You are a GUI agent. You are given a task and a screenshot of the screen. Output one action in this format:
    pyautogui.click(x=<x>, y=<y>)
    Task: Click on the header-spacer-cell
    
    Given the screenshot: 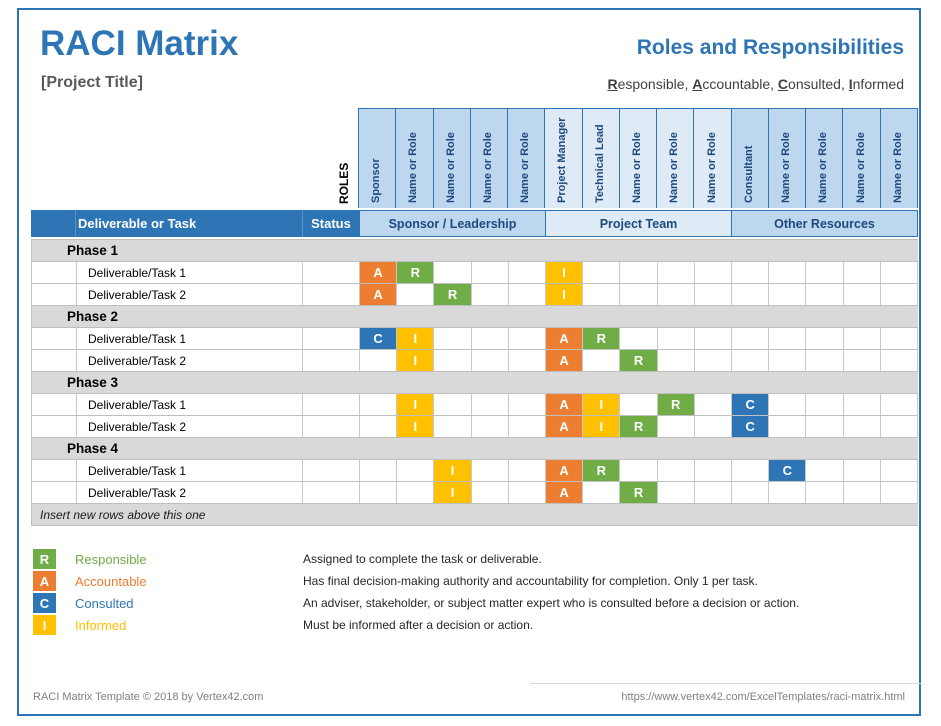 What is the action you would take?
    pyautogui.click(x=53, y=223)
    